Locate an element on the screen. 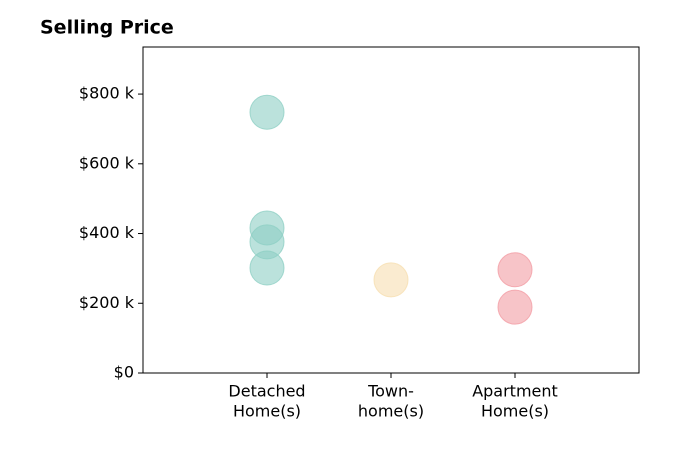 This screenshot has width=679, height=462. y-tick-label: $0 is located at coordinates (124, 372).